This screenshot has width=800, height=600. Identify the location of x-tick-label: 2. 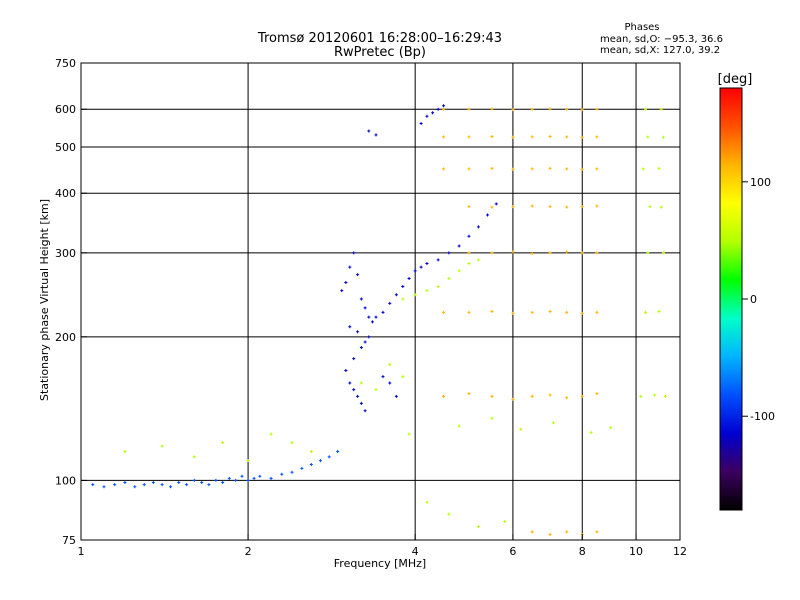
(248, 551).